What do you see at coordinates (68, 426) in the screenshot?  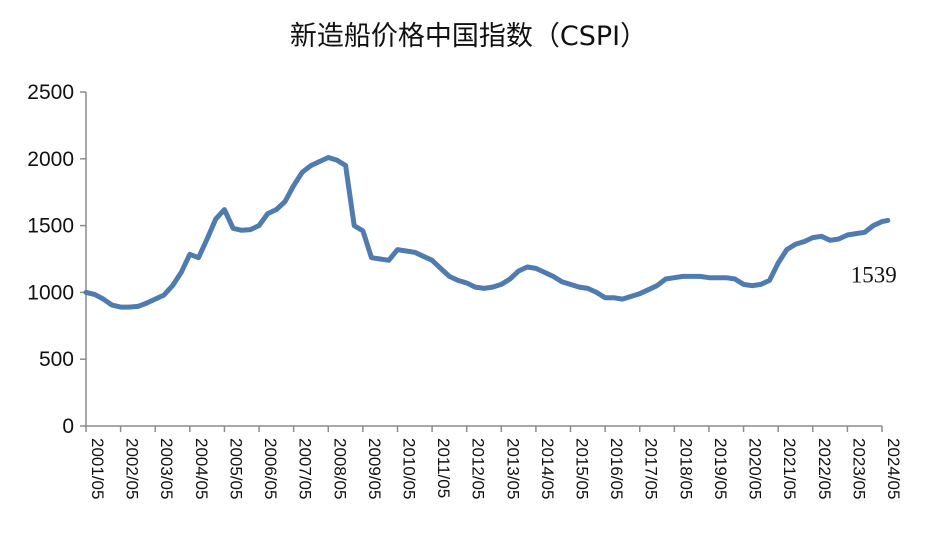 I see `y-tick-label: 0` at bounding box center [68, 426].